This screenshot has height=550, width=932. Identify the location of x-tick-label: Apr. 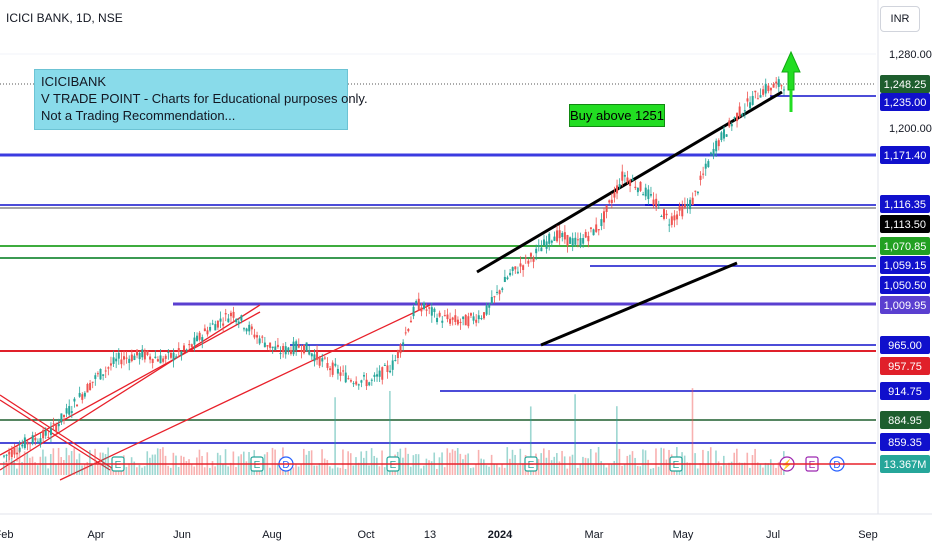
(95, 535).